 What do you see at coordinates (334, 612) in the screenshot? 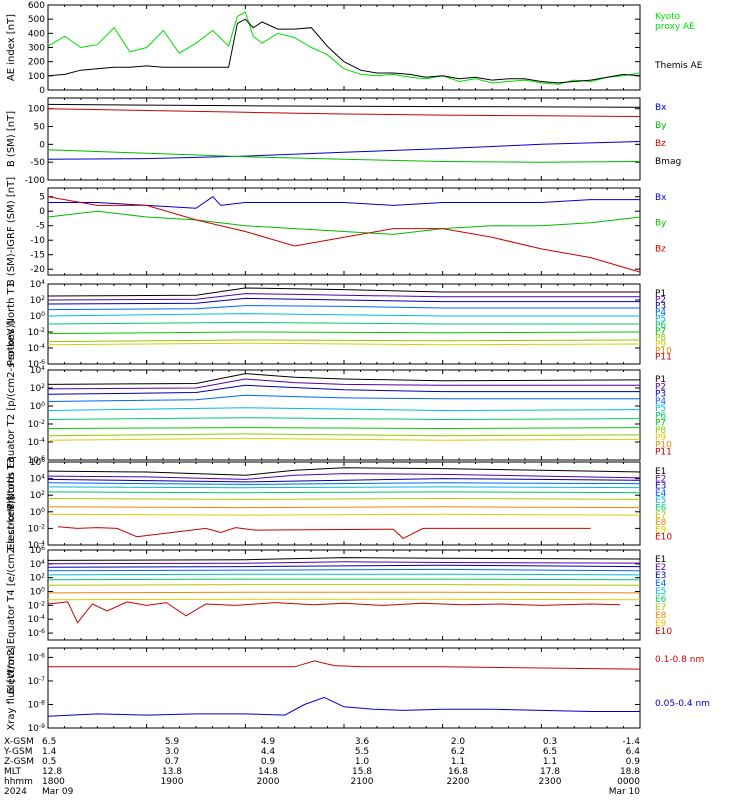
I see `series-line-e10` at bounding box center [334, 612].